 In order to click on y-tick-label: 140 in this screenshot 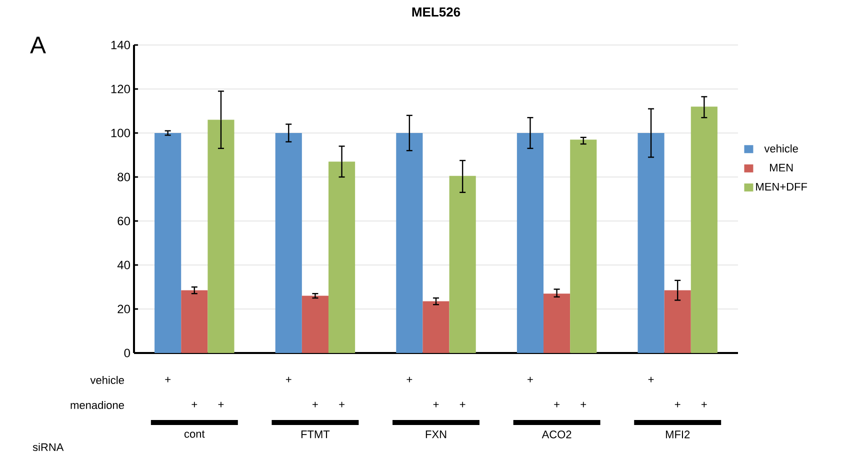, I will do `click(120, 45)`.